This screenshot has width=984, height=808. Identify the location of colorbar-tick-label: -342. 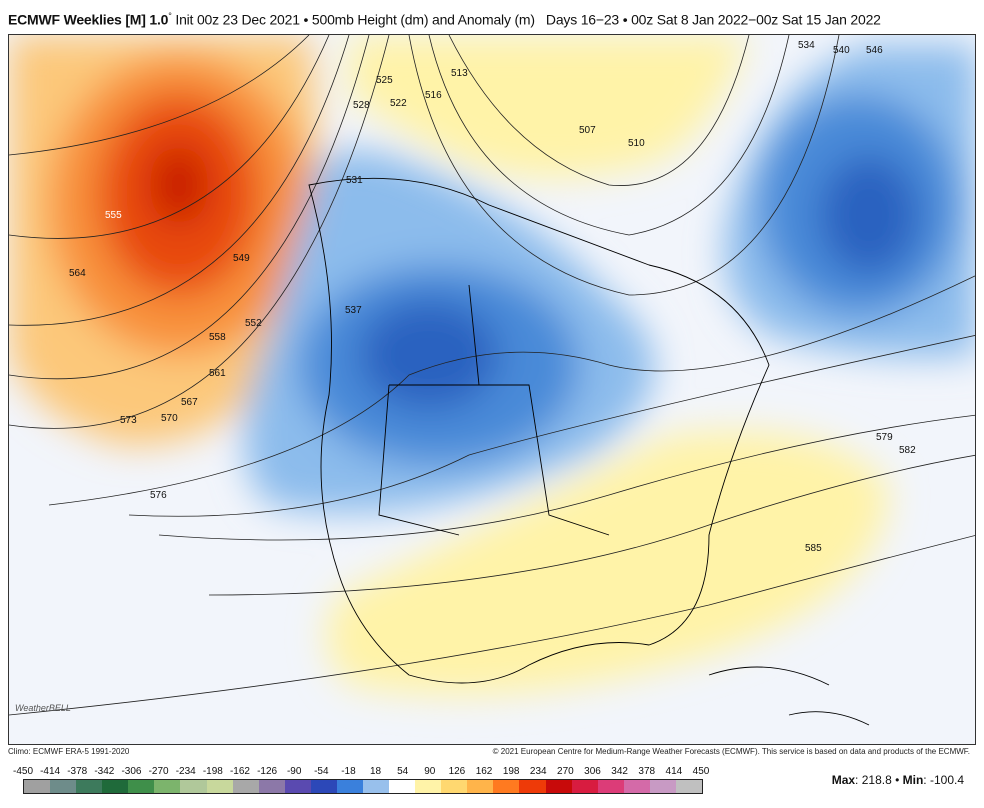
(104, 771).